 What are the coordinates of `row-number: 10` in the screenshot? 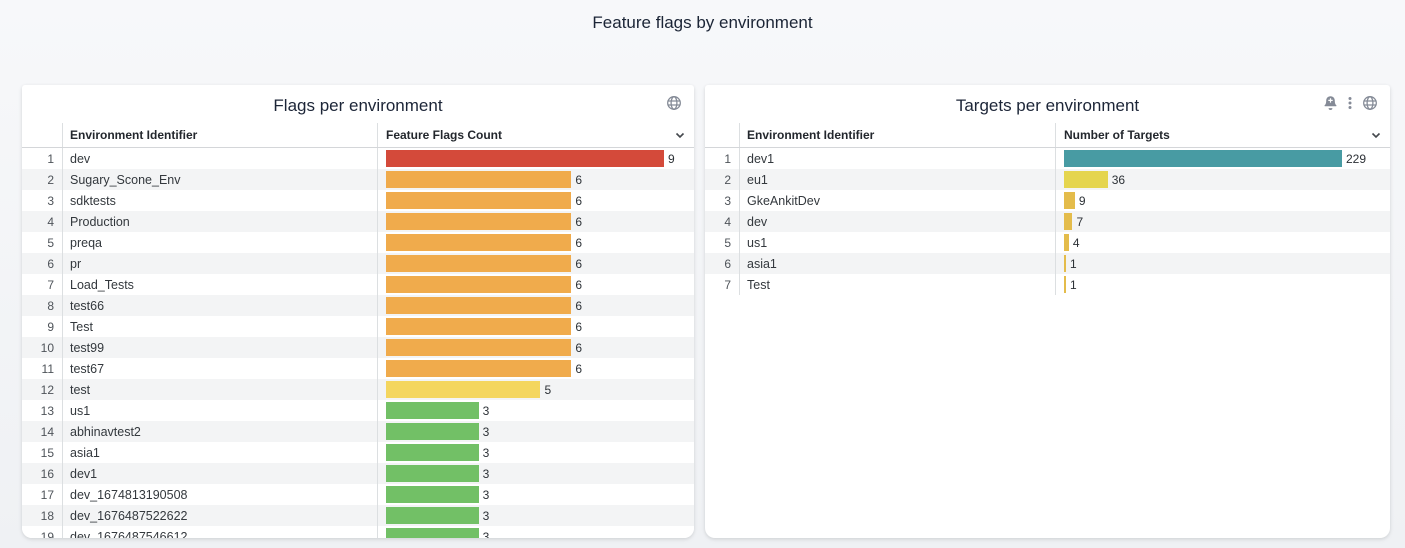 It's located at (47, 347).